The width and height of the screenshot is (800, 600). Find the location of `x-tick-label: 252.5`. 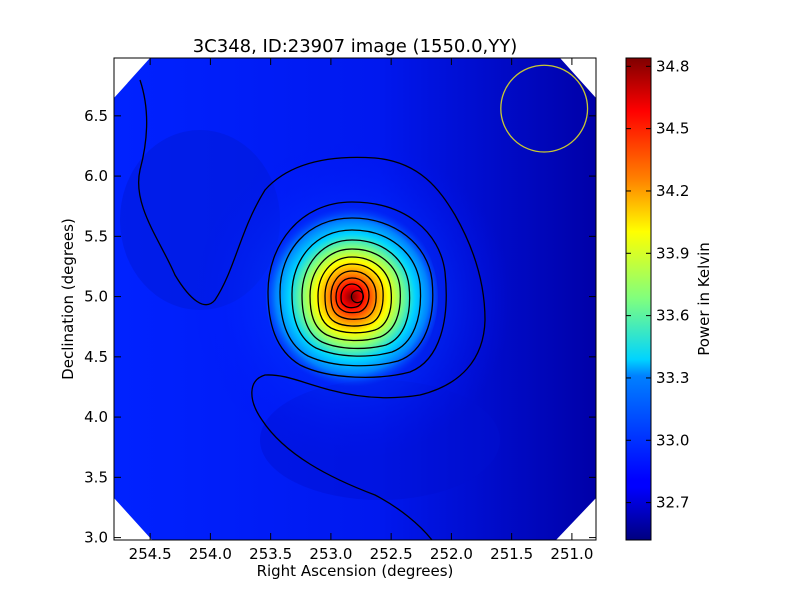

x-tick-label: 252.5 is located at coordinates (391, 554).